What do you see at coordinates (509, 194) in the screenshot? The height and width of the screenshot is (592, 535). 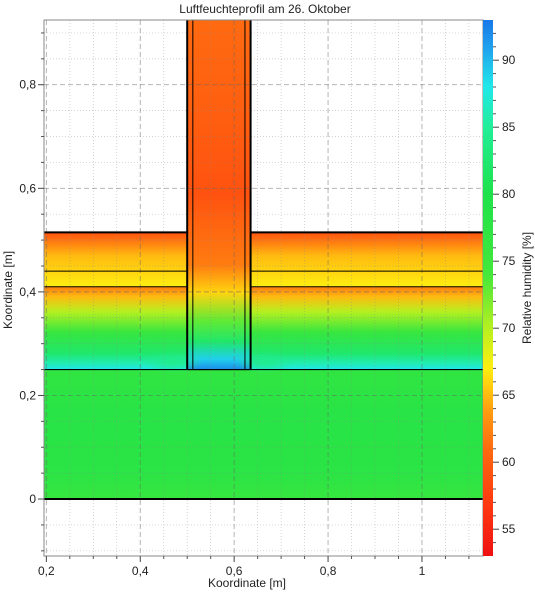 I see `colorbar-tick-label: 80` at bounding box center [509, 194].